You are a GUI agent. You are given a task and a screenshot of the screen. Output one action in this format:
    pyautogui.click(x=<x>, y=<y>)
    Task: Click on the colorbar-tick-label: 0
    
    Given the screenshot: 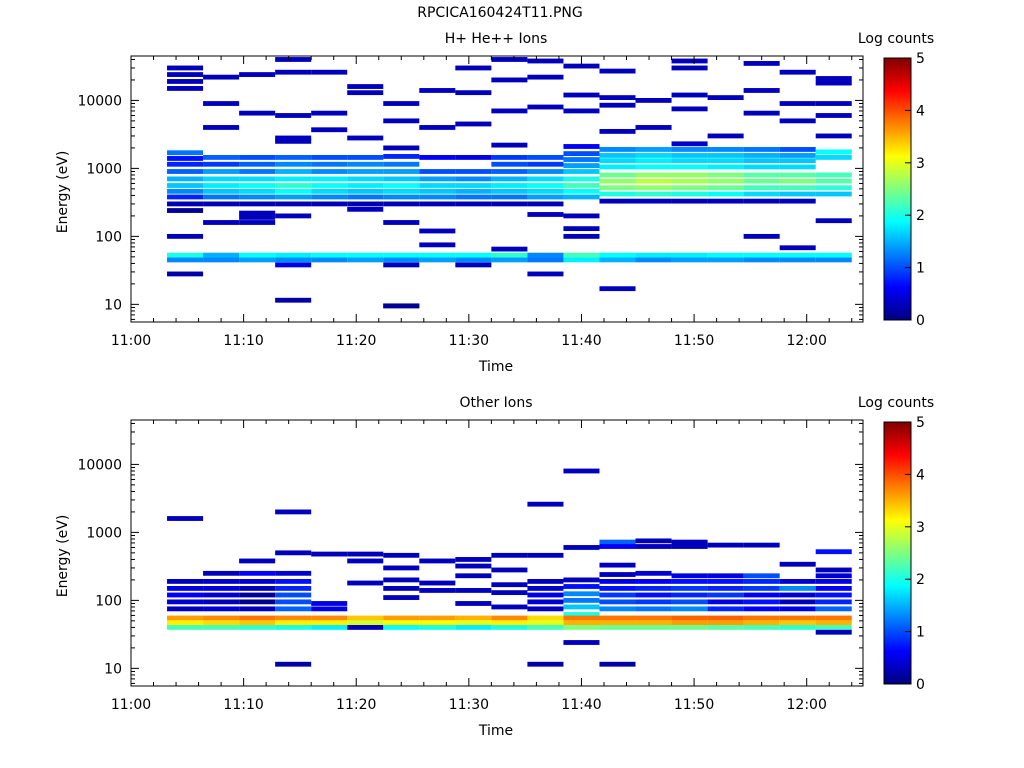 What is the action you would take?
    pyautogui.click(x=920, y=321)
    